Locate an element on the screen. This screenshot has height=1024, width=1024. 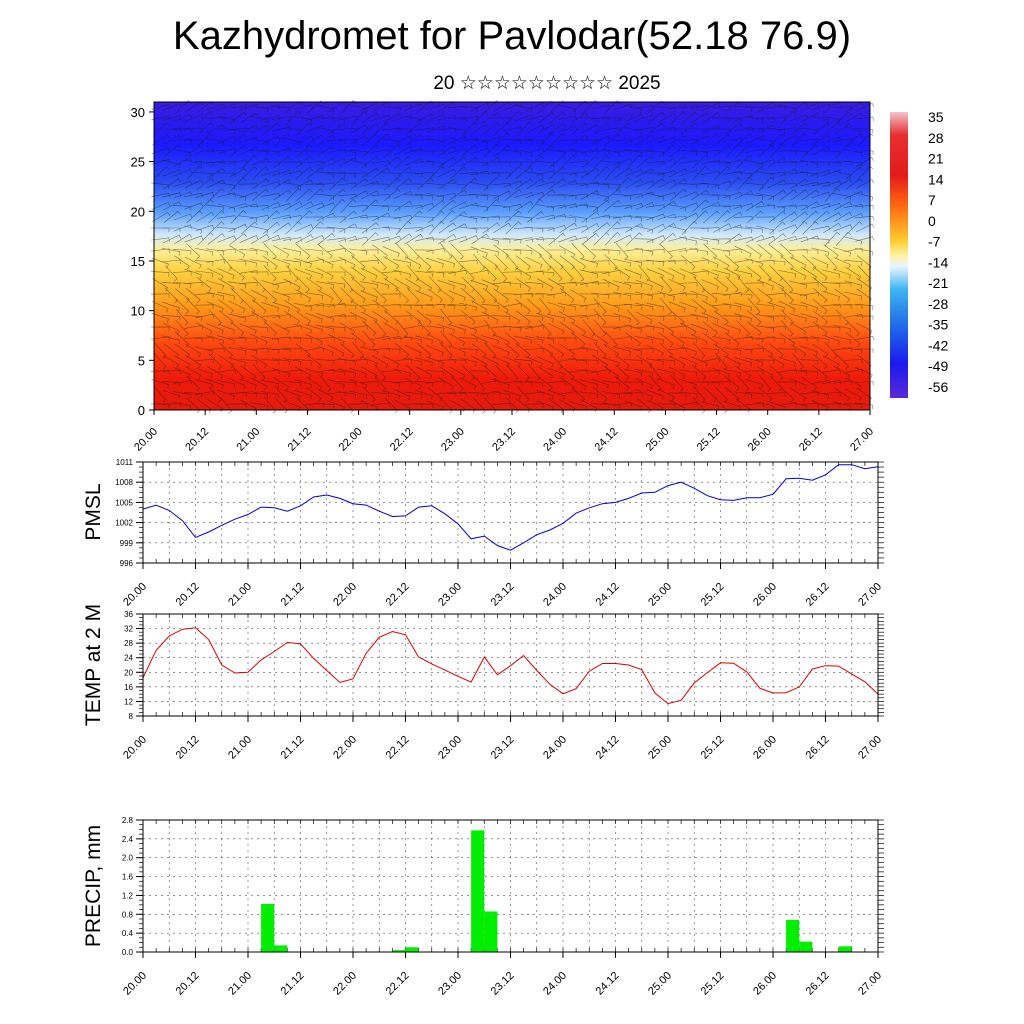
y-tick-label: 1008 is located at coordinates (124, 482).